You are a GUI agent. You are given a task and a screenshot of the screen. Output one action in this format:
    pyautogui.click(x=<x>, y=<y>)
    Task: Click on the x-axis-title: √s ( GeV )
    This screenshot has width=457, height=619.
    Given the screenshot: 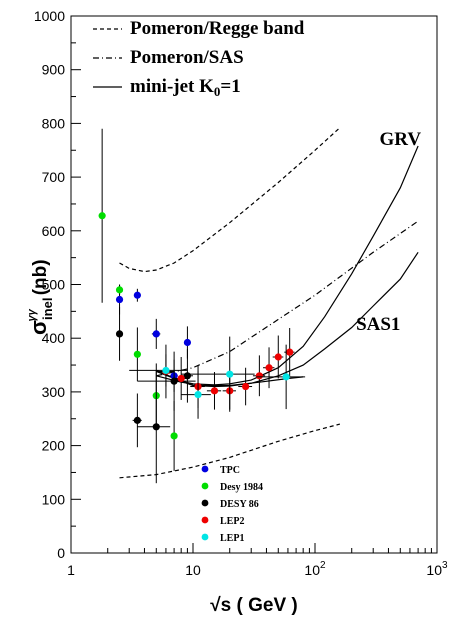 What is the action you would take?
    pyautogui.click(x=254, y=605)
    